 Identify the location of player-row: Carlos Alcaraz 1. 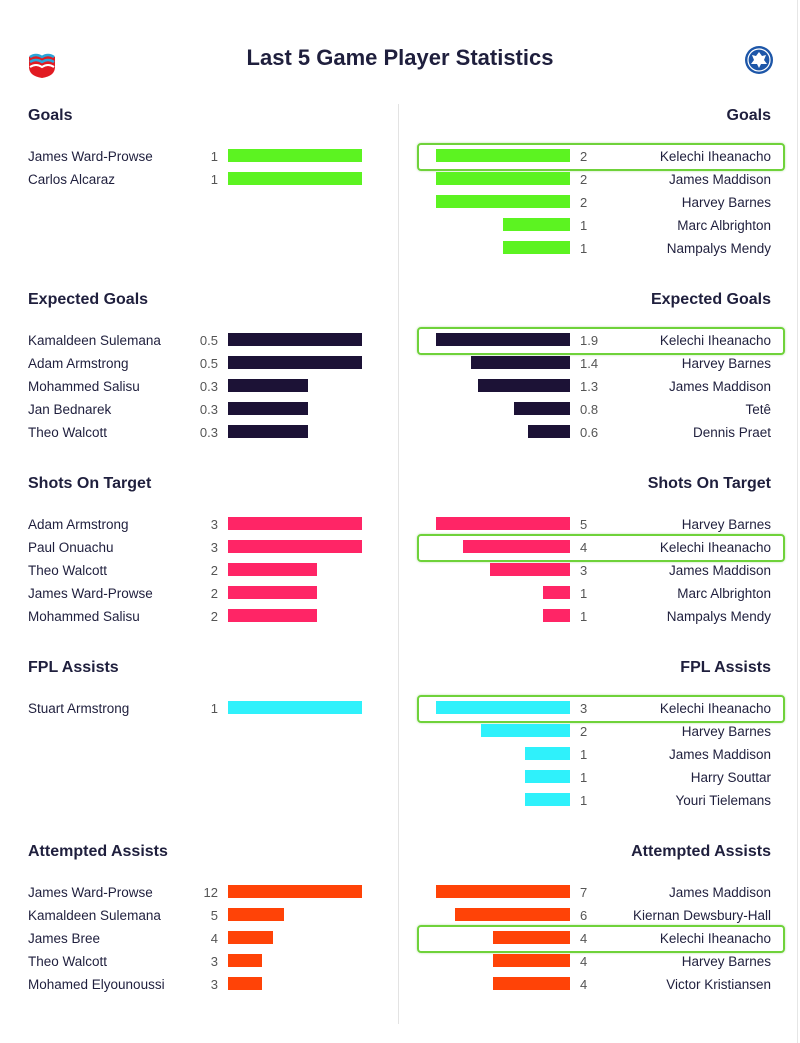
(400, 180).